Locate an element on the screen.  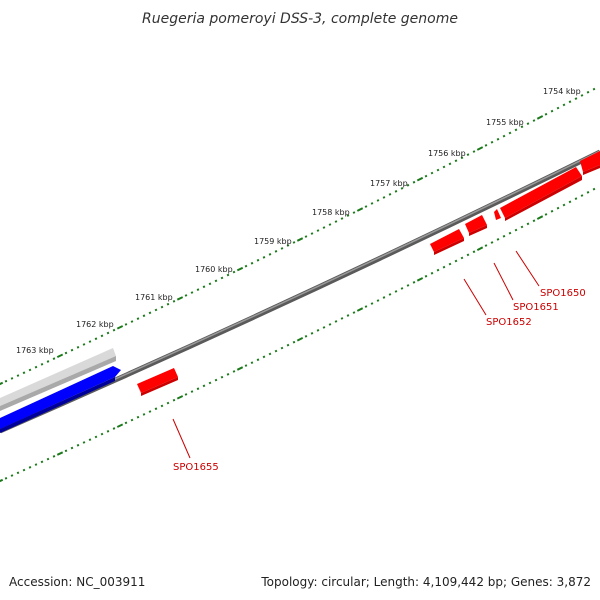
gene-label: SPO1651 is located at coordinates (536, 307).